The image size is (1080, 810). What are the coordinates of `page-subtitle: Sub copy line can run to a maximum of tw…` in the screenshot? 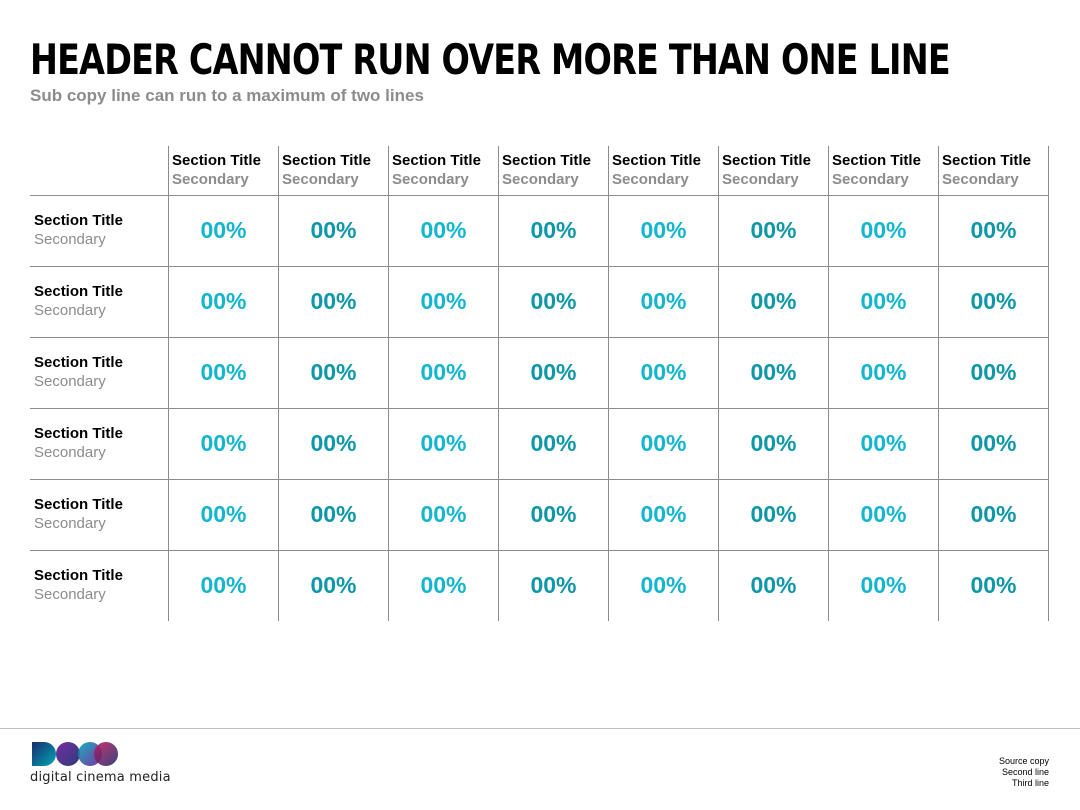 It's located at (227, 95).